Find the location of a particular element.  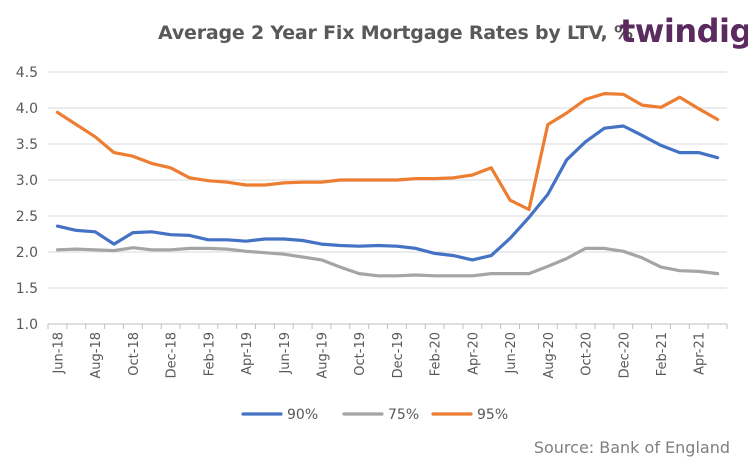

source-note: Source: Bank of England is located at coordinates (631, 447).